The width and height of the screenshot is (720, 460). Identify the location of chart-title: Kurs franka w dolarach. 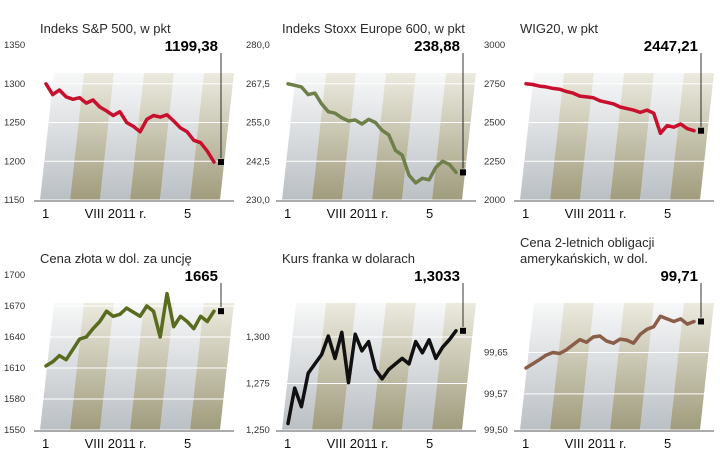
(348, 258).